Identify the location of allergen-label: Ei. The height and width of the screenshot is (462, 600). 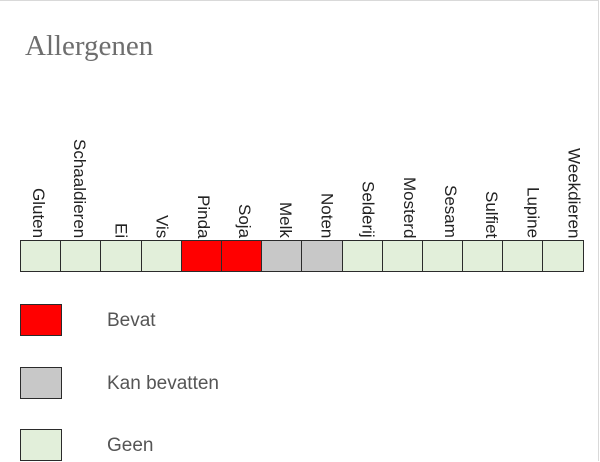
(121, 230).